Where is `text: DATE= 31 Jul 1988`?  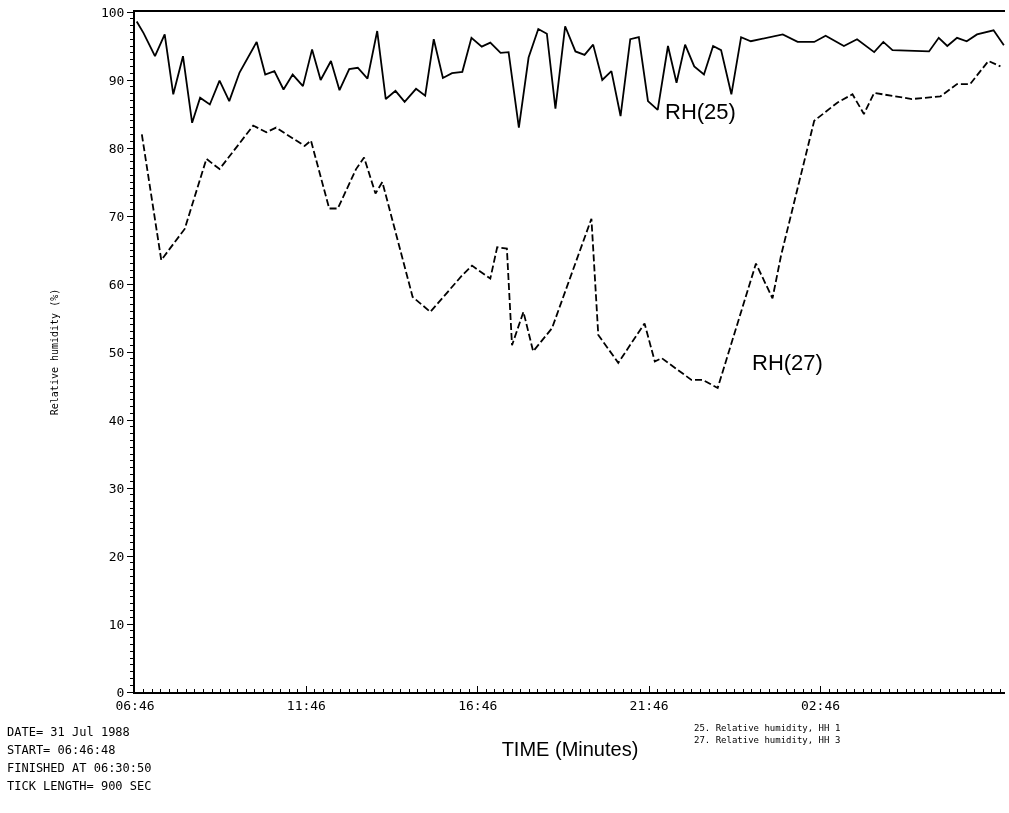 text: DATE= 31 Jul 1988 is located at coordinates (68, 732).